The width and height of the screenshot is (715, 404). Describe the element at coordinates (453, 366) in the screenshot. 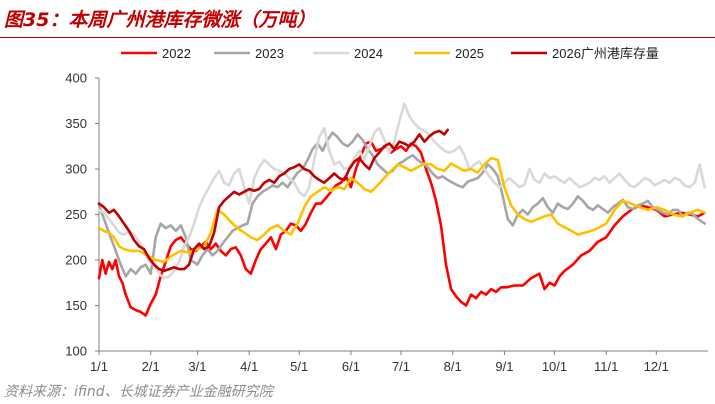

I see `x-tick-label: 8/1` at that location.